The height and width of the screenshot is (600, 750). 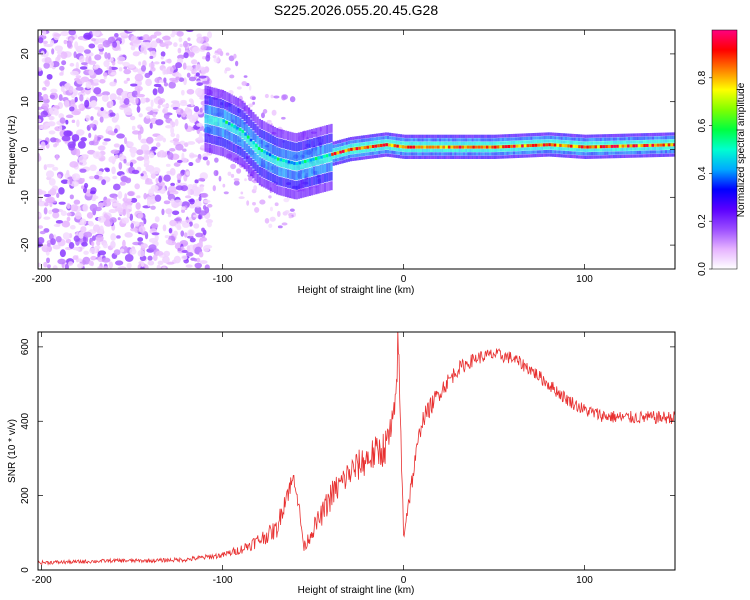 What do you see at coordinates (356, 290) in the screenshot?
I see `spectrogram-x-label: Height of straight line (km)` at bounding box center [356, 290].